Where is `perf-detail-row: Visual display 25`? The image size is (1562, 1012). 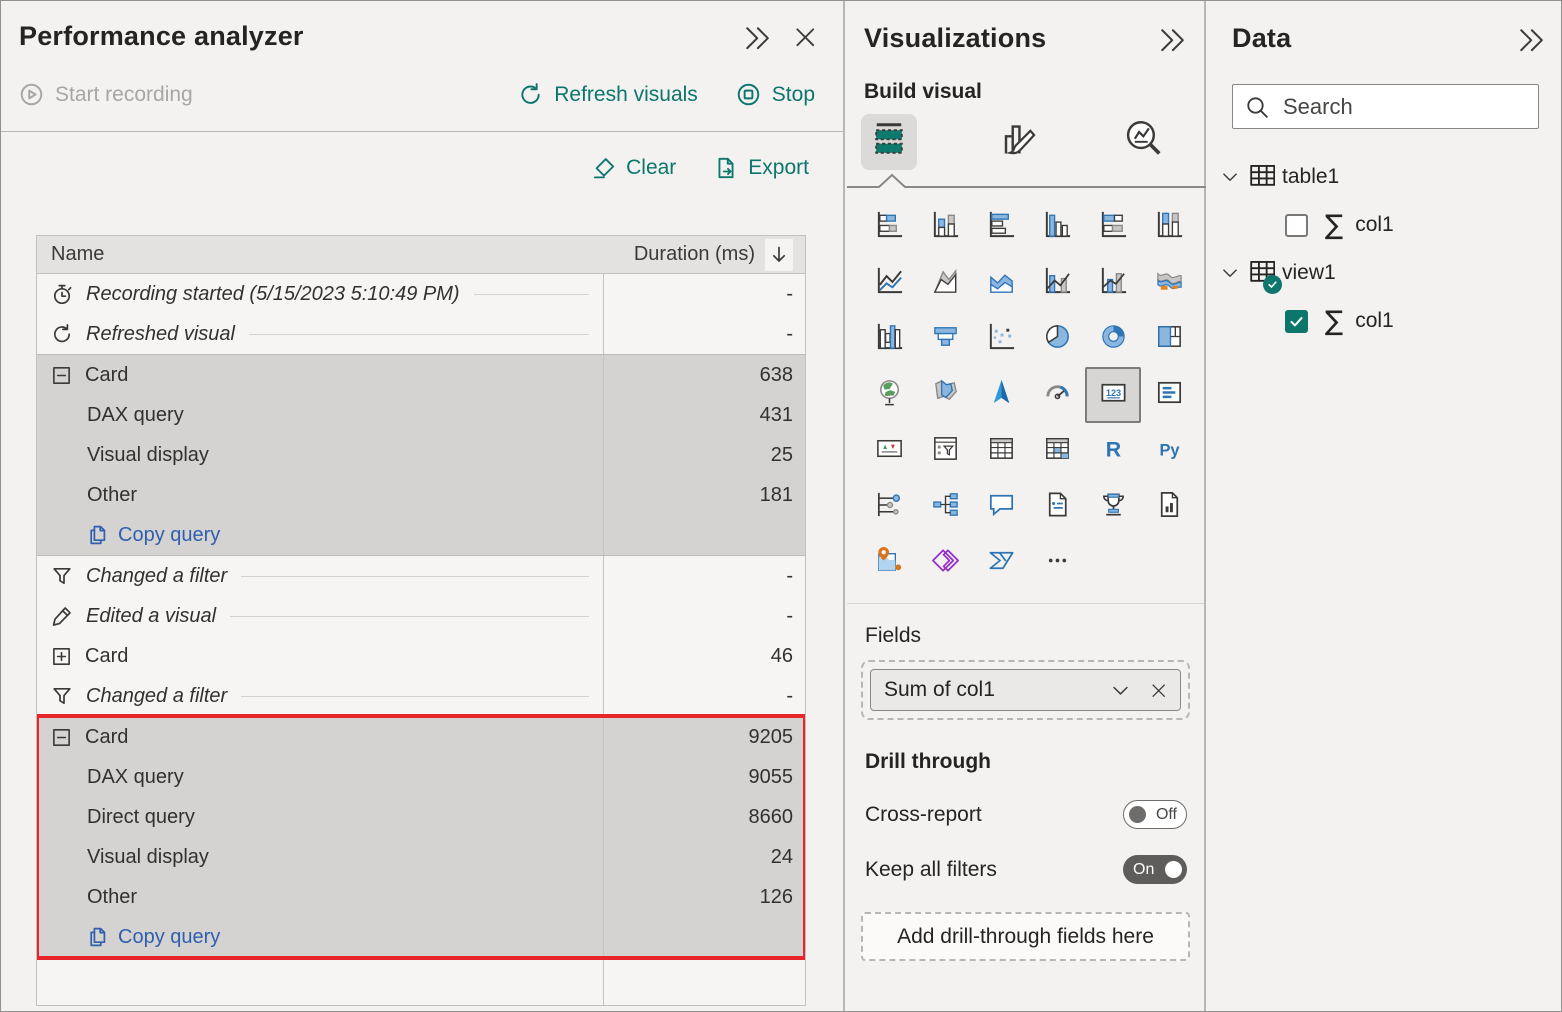 perf-detail-row: Visual display 25 is located at coordinates (421, 455).